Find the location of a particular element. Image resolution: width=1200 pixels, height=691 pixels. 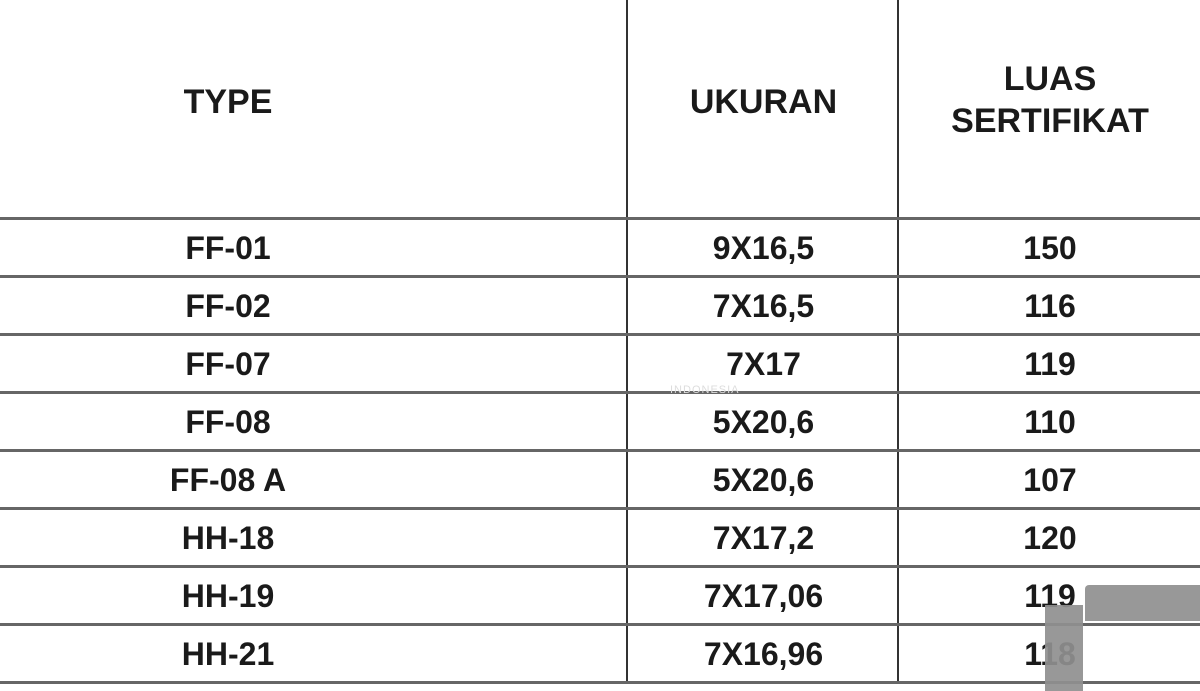

cell-luas: 110 is located at coordinates (1050, 421).